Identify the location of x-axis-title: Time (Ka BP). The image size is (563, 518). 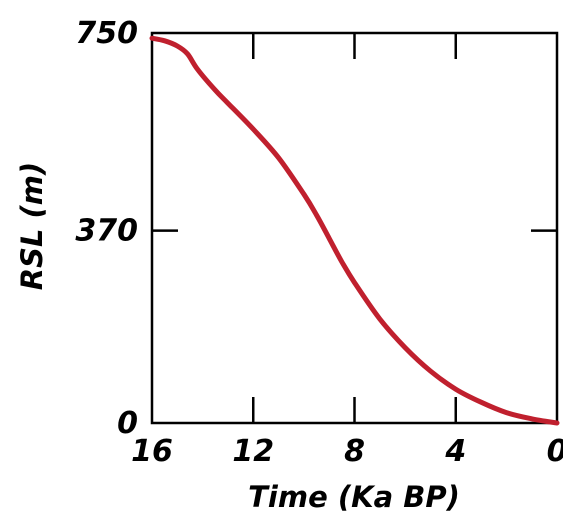
(354, 497).